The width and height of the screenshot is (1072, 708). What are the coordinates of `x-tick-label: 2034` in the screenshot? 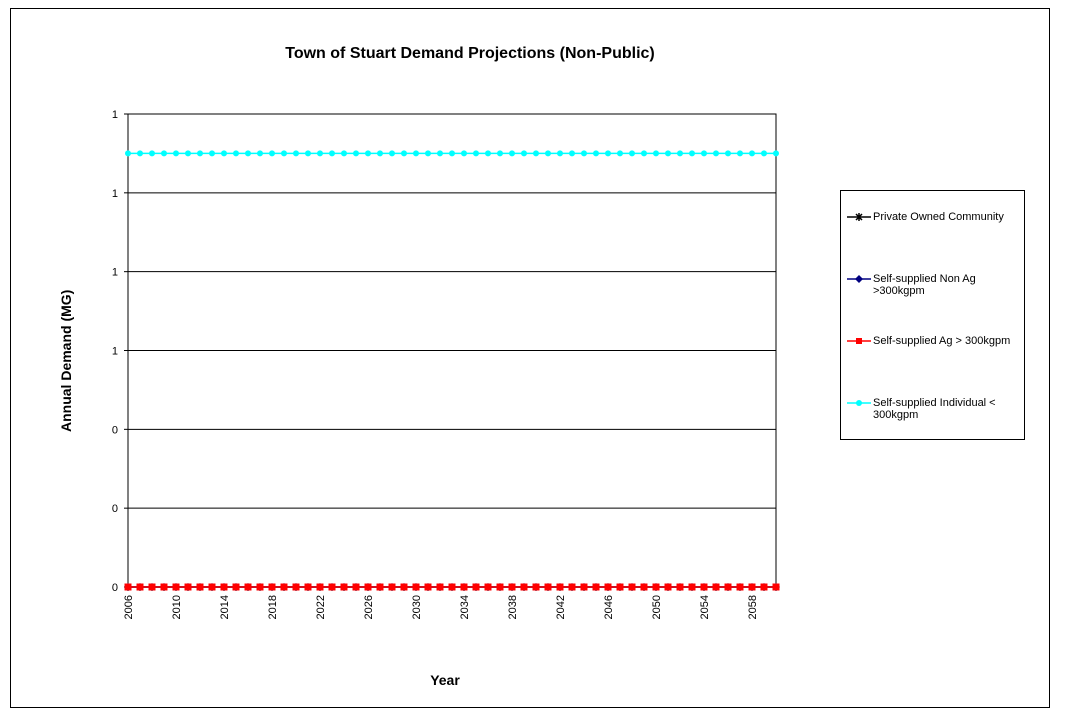 It's located at (465, 607).